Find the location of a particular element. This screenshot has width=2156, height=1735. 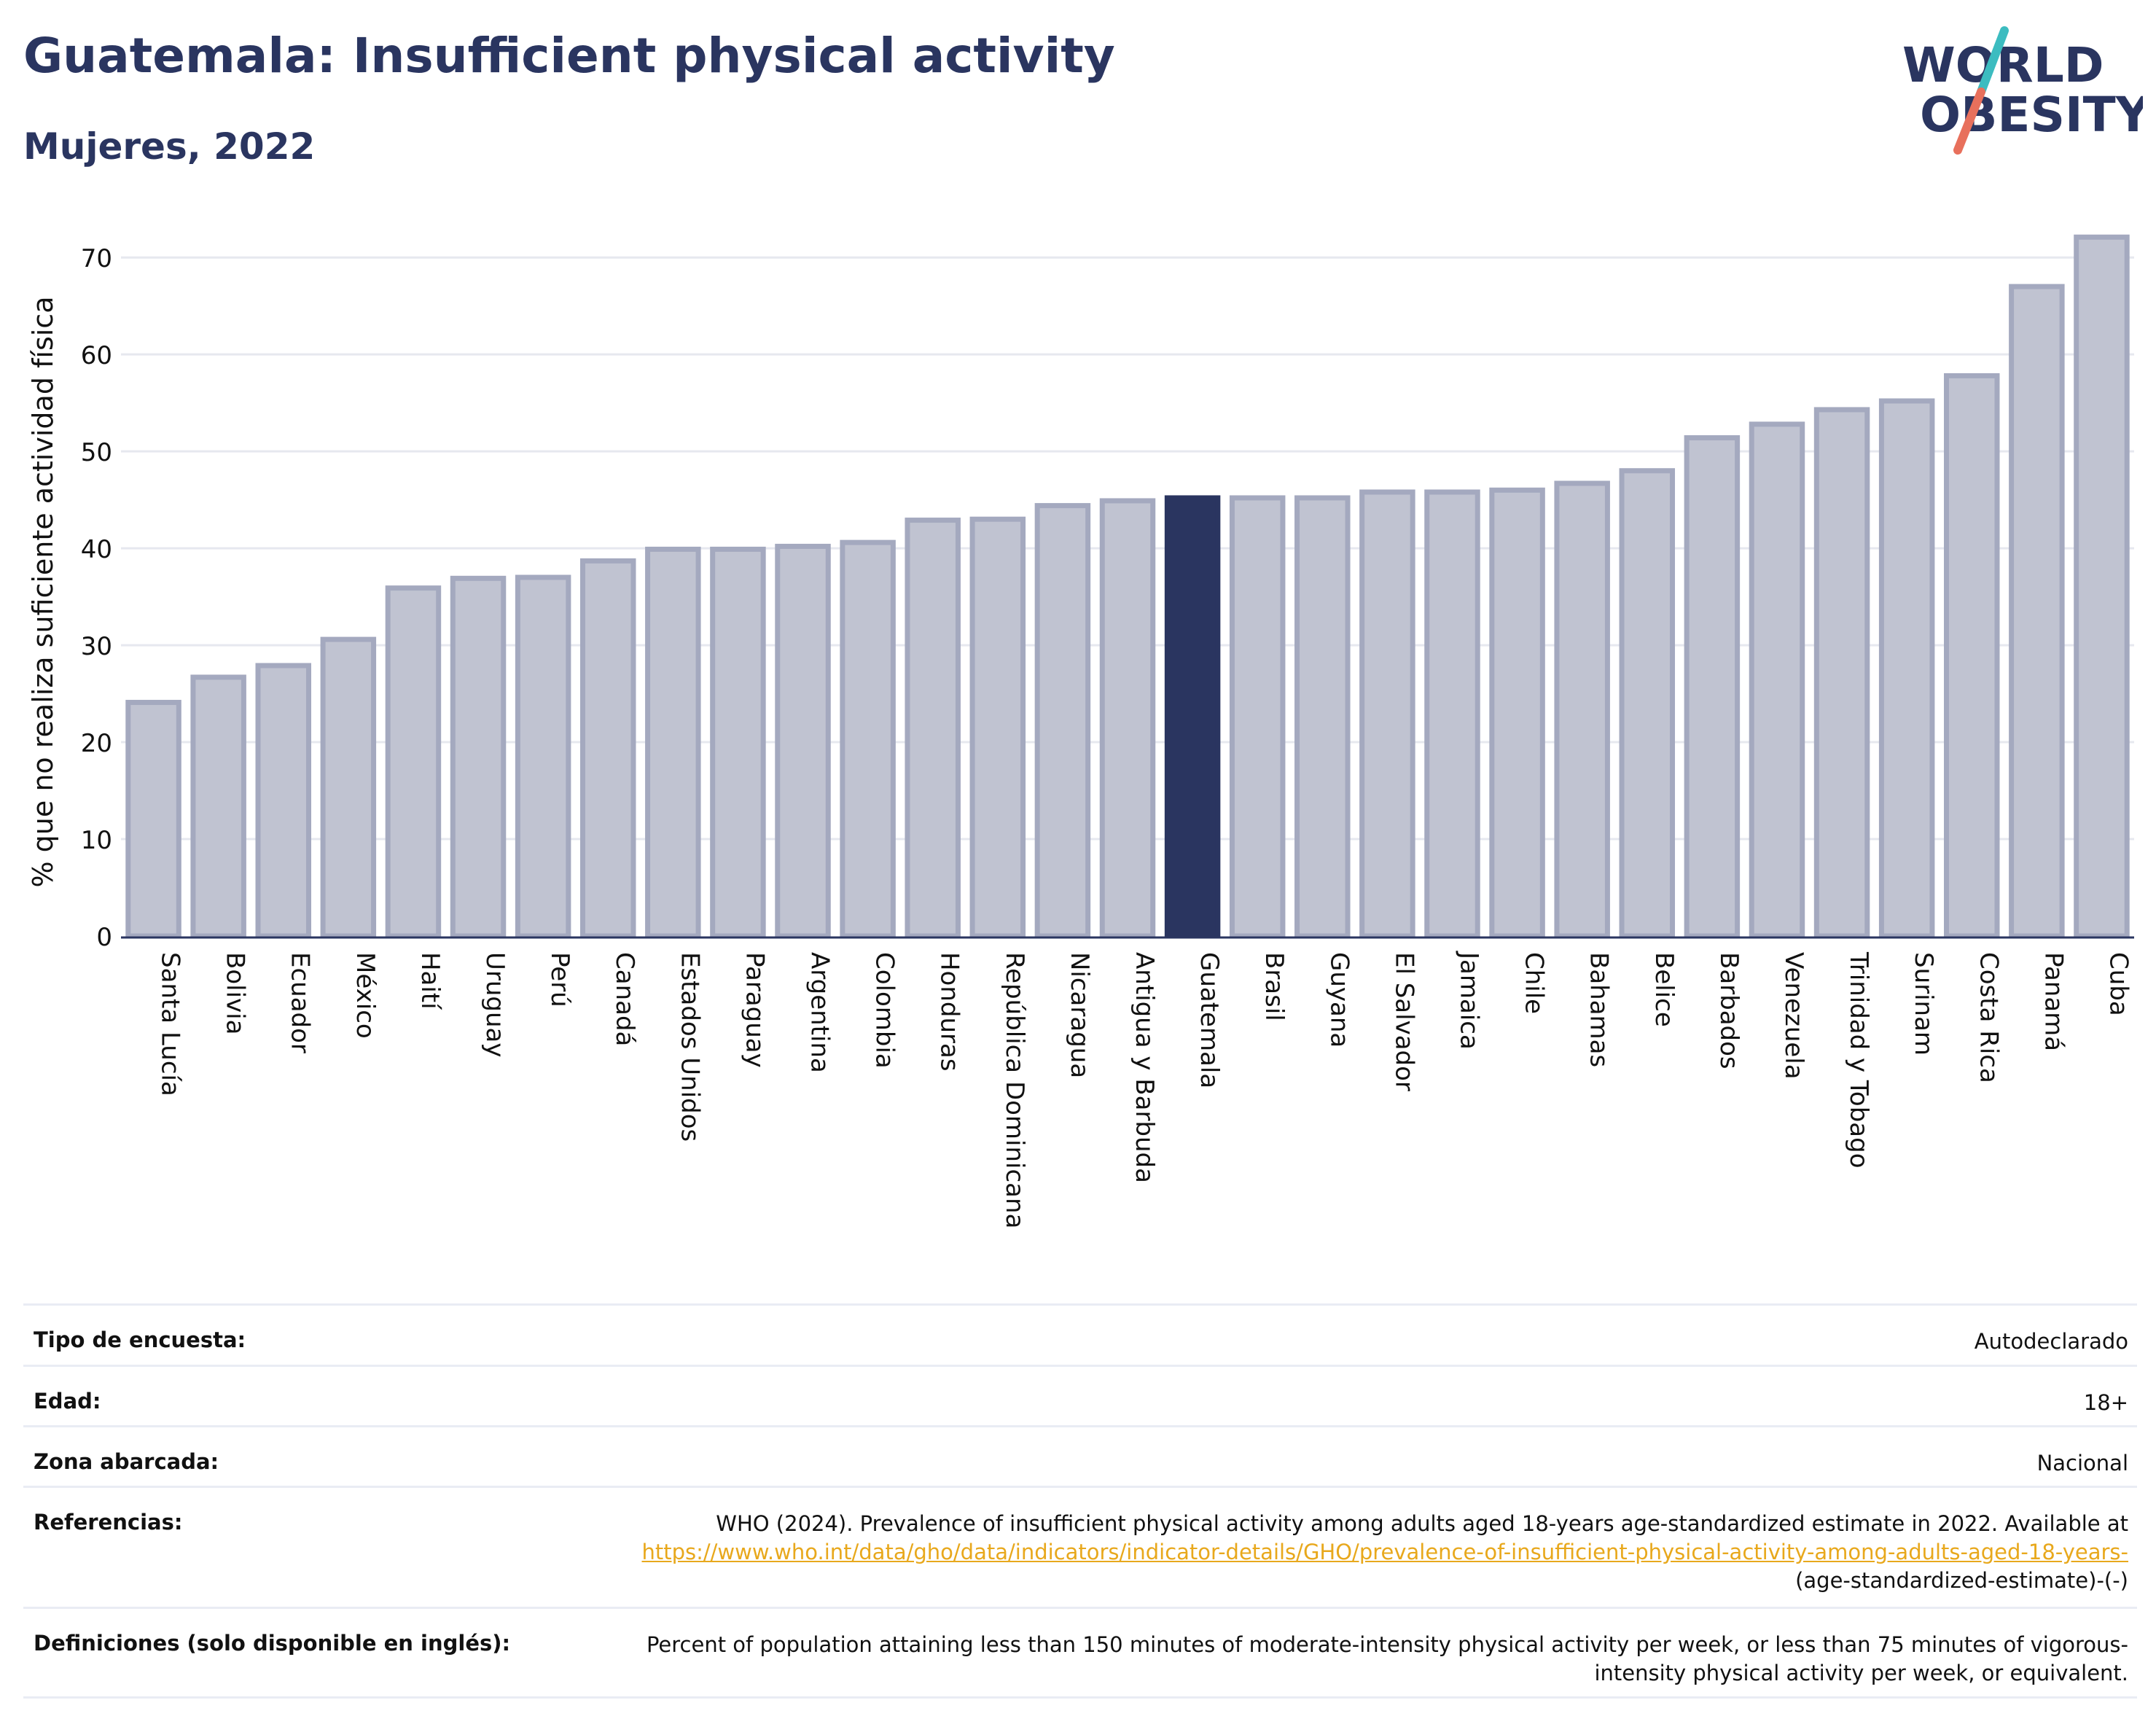

reference-suffix: (age-standardized-estimate)-(-) is located at coordinates (1961, 1580).